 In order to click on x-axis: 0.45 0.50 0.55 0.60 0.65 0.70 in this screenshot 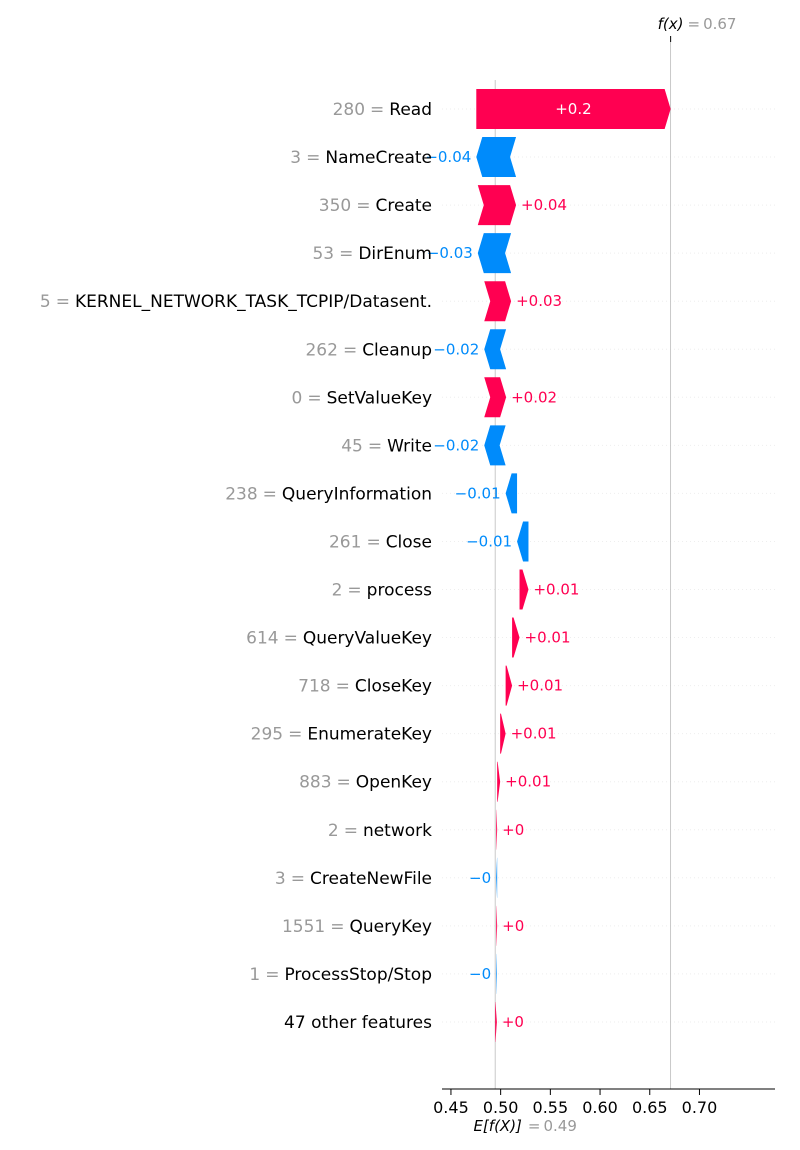, I will do `click(604, 1102)`.